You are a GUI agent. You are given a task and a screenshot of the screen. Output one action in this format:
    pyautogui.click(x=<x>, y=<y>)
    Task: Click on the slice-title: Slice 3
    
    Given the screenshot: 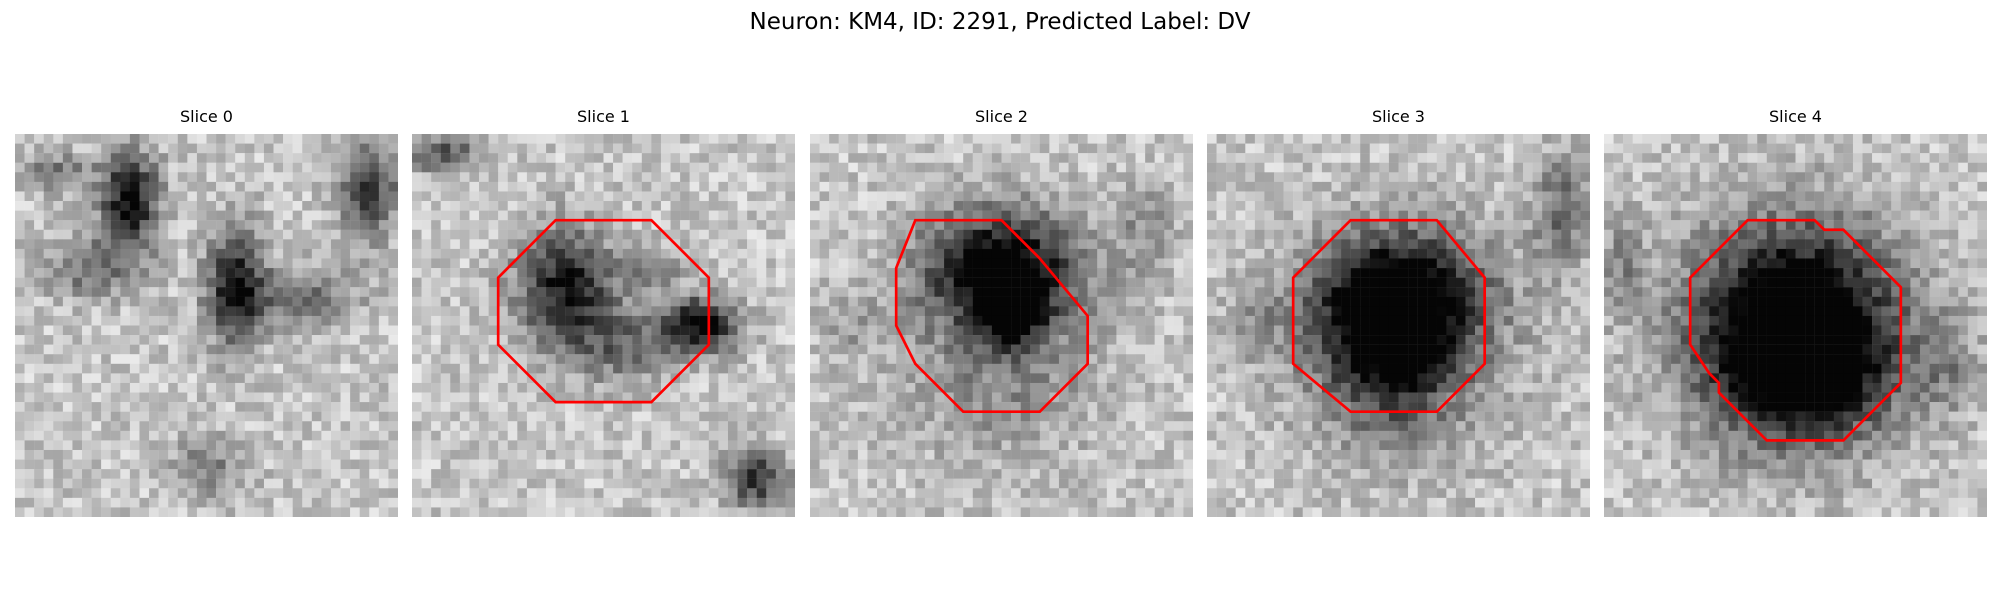 What is the action you would take?
    pyautogui.click(x=1398, y=116)
    